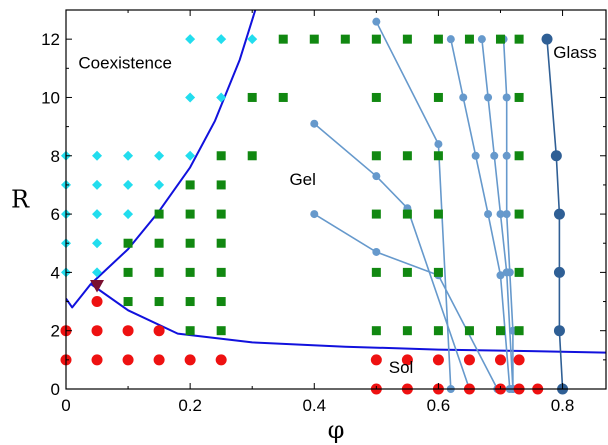  What do you see at coordinates (348, 318) in the screenshot?
I see `sol-boundary` at bounding box center [348, 318].